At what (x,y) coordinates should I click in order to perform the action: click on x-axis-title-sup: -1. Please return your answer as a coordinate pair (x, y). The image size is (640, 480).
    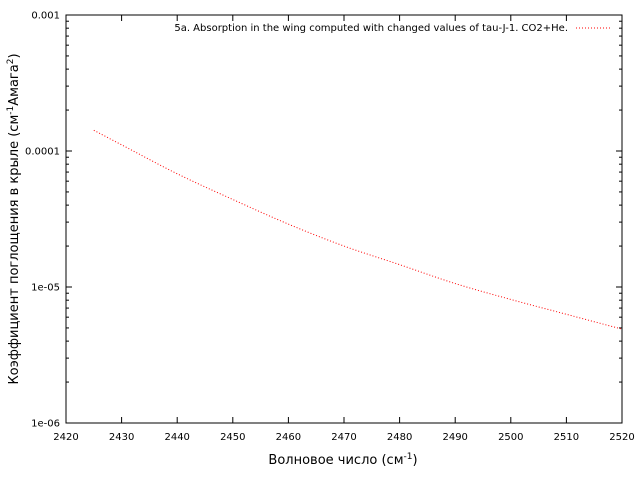
    Looking at the image, I should click on (408, 457).